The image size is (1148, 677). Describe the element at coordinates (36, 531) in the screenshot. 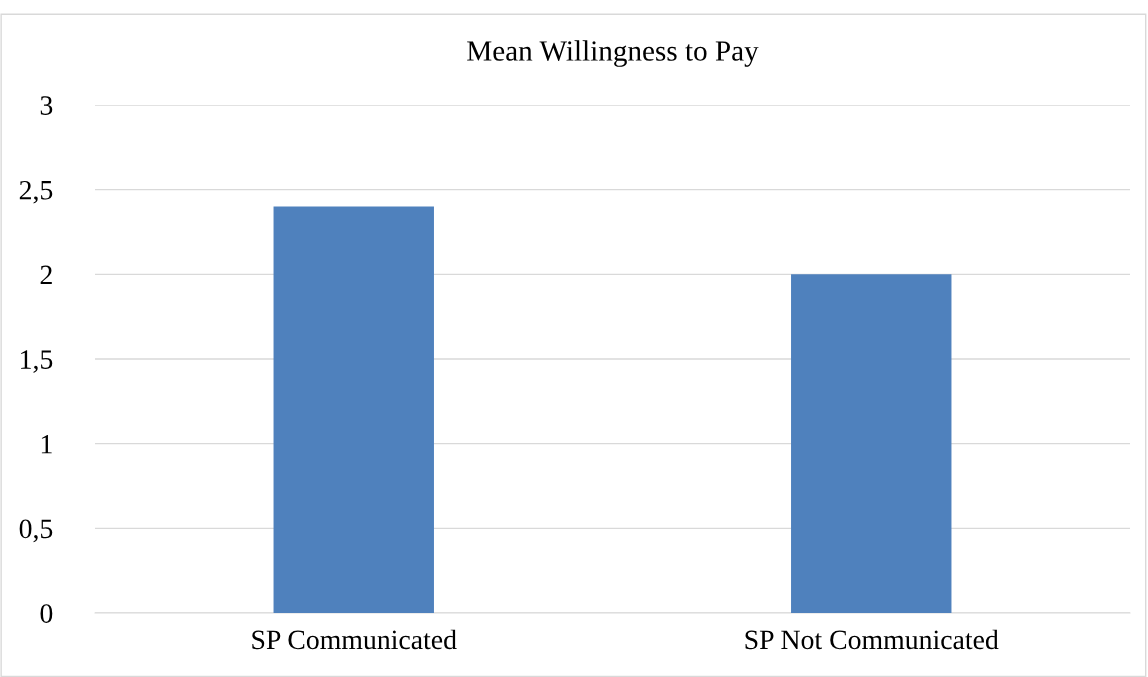

I see `y-tick-label: 0,5` at that location.